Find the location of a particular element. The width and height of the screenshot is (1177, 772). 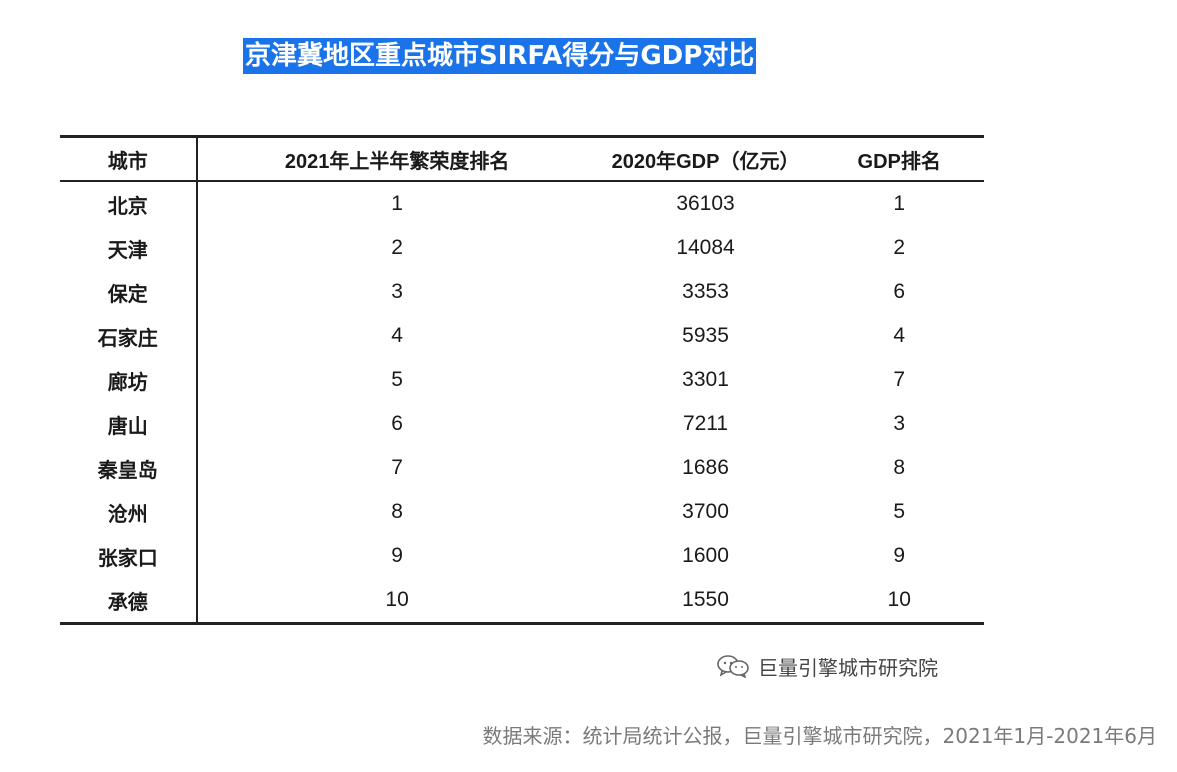

cell-gdp-rank: 1 is located at coordinates (899, 203).